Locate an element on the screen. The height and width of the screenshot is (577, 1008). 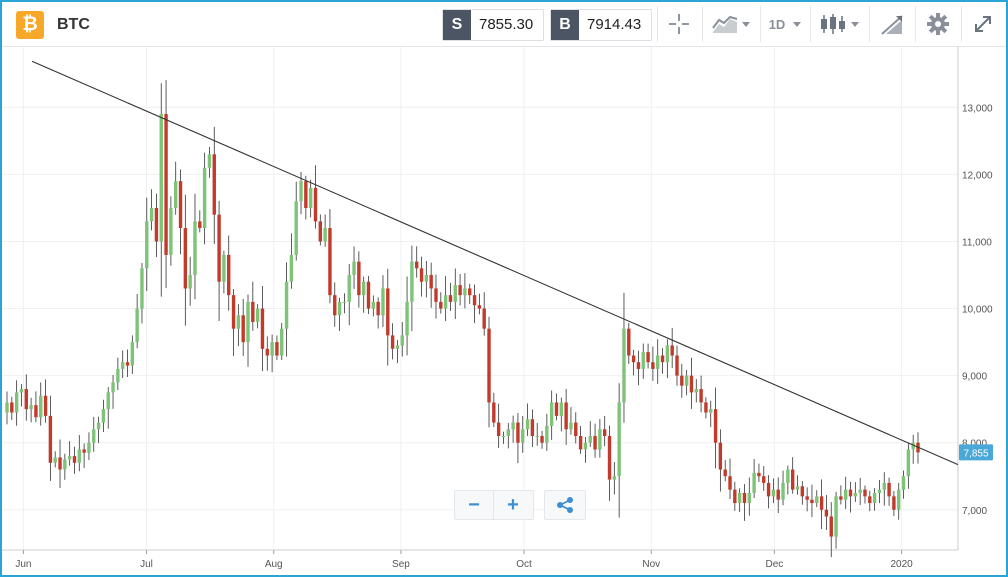
timeframe-select: 1D is located at coordinates (784, 24).